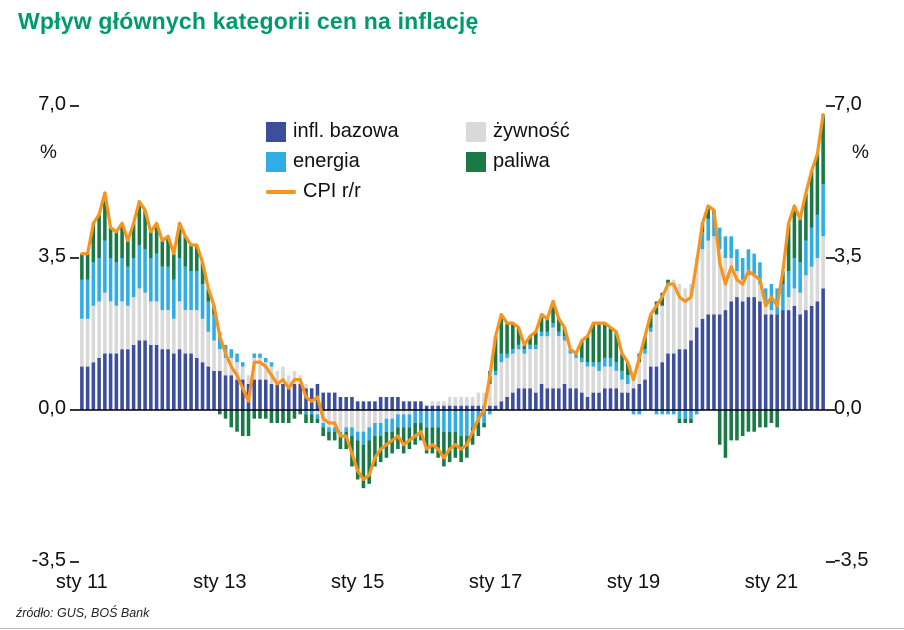  I want to click on x-axis-label-sty11: sty 11, so click(81, 582).